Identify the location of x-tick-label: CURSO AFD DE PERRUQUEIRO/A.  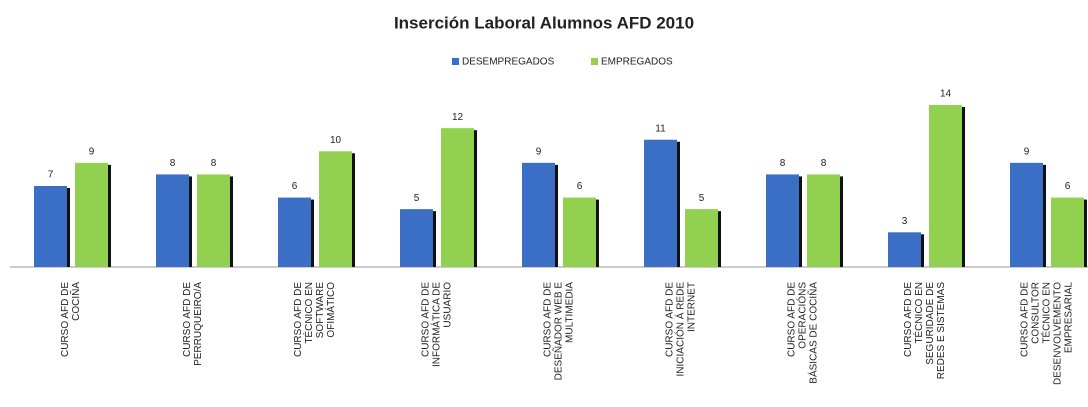
(193, 324).